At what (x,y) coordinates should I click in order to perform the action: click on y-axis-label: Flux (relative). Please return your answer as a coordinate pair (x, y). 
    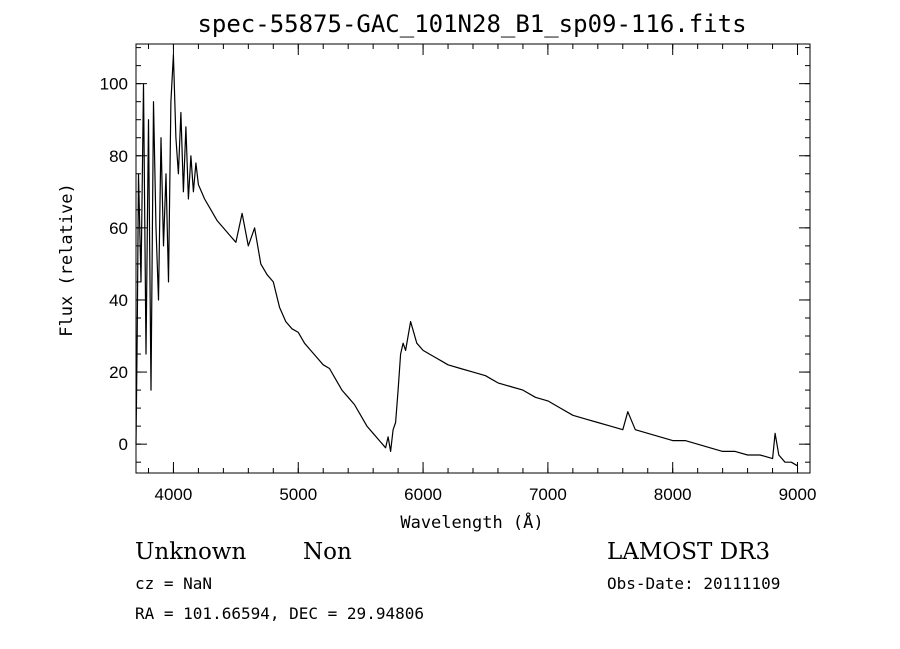
    Looking at the image, I should click on (67, 260).